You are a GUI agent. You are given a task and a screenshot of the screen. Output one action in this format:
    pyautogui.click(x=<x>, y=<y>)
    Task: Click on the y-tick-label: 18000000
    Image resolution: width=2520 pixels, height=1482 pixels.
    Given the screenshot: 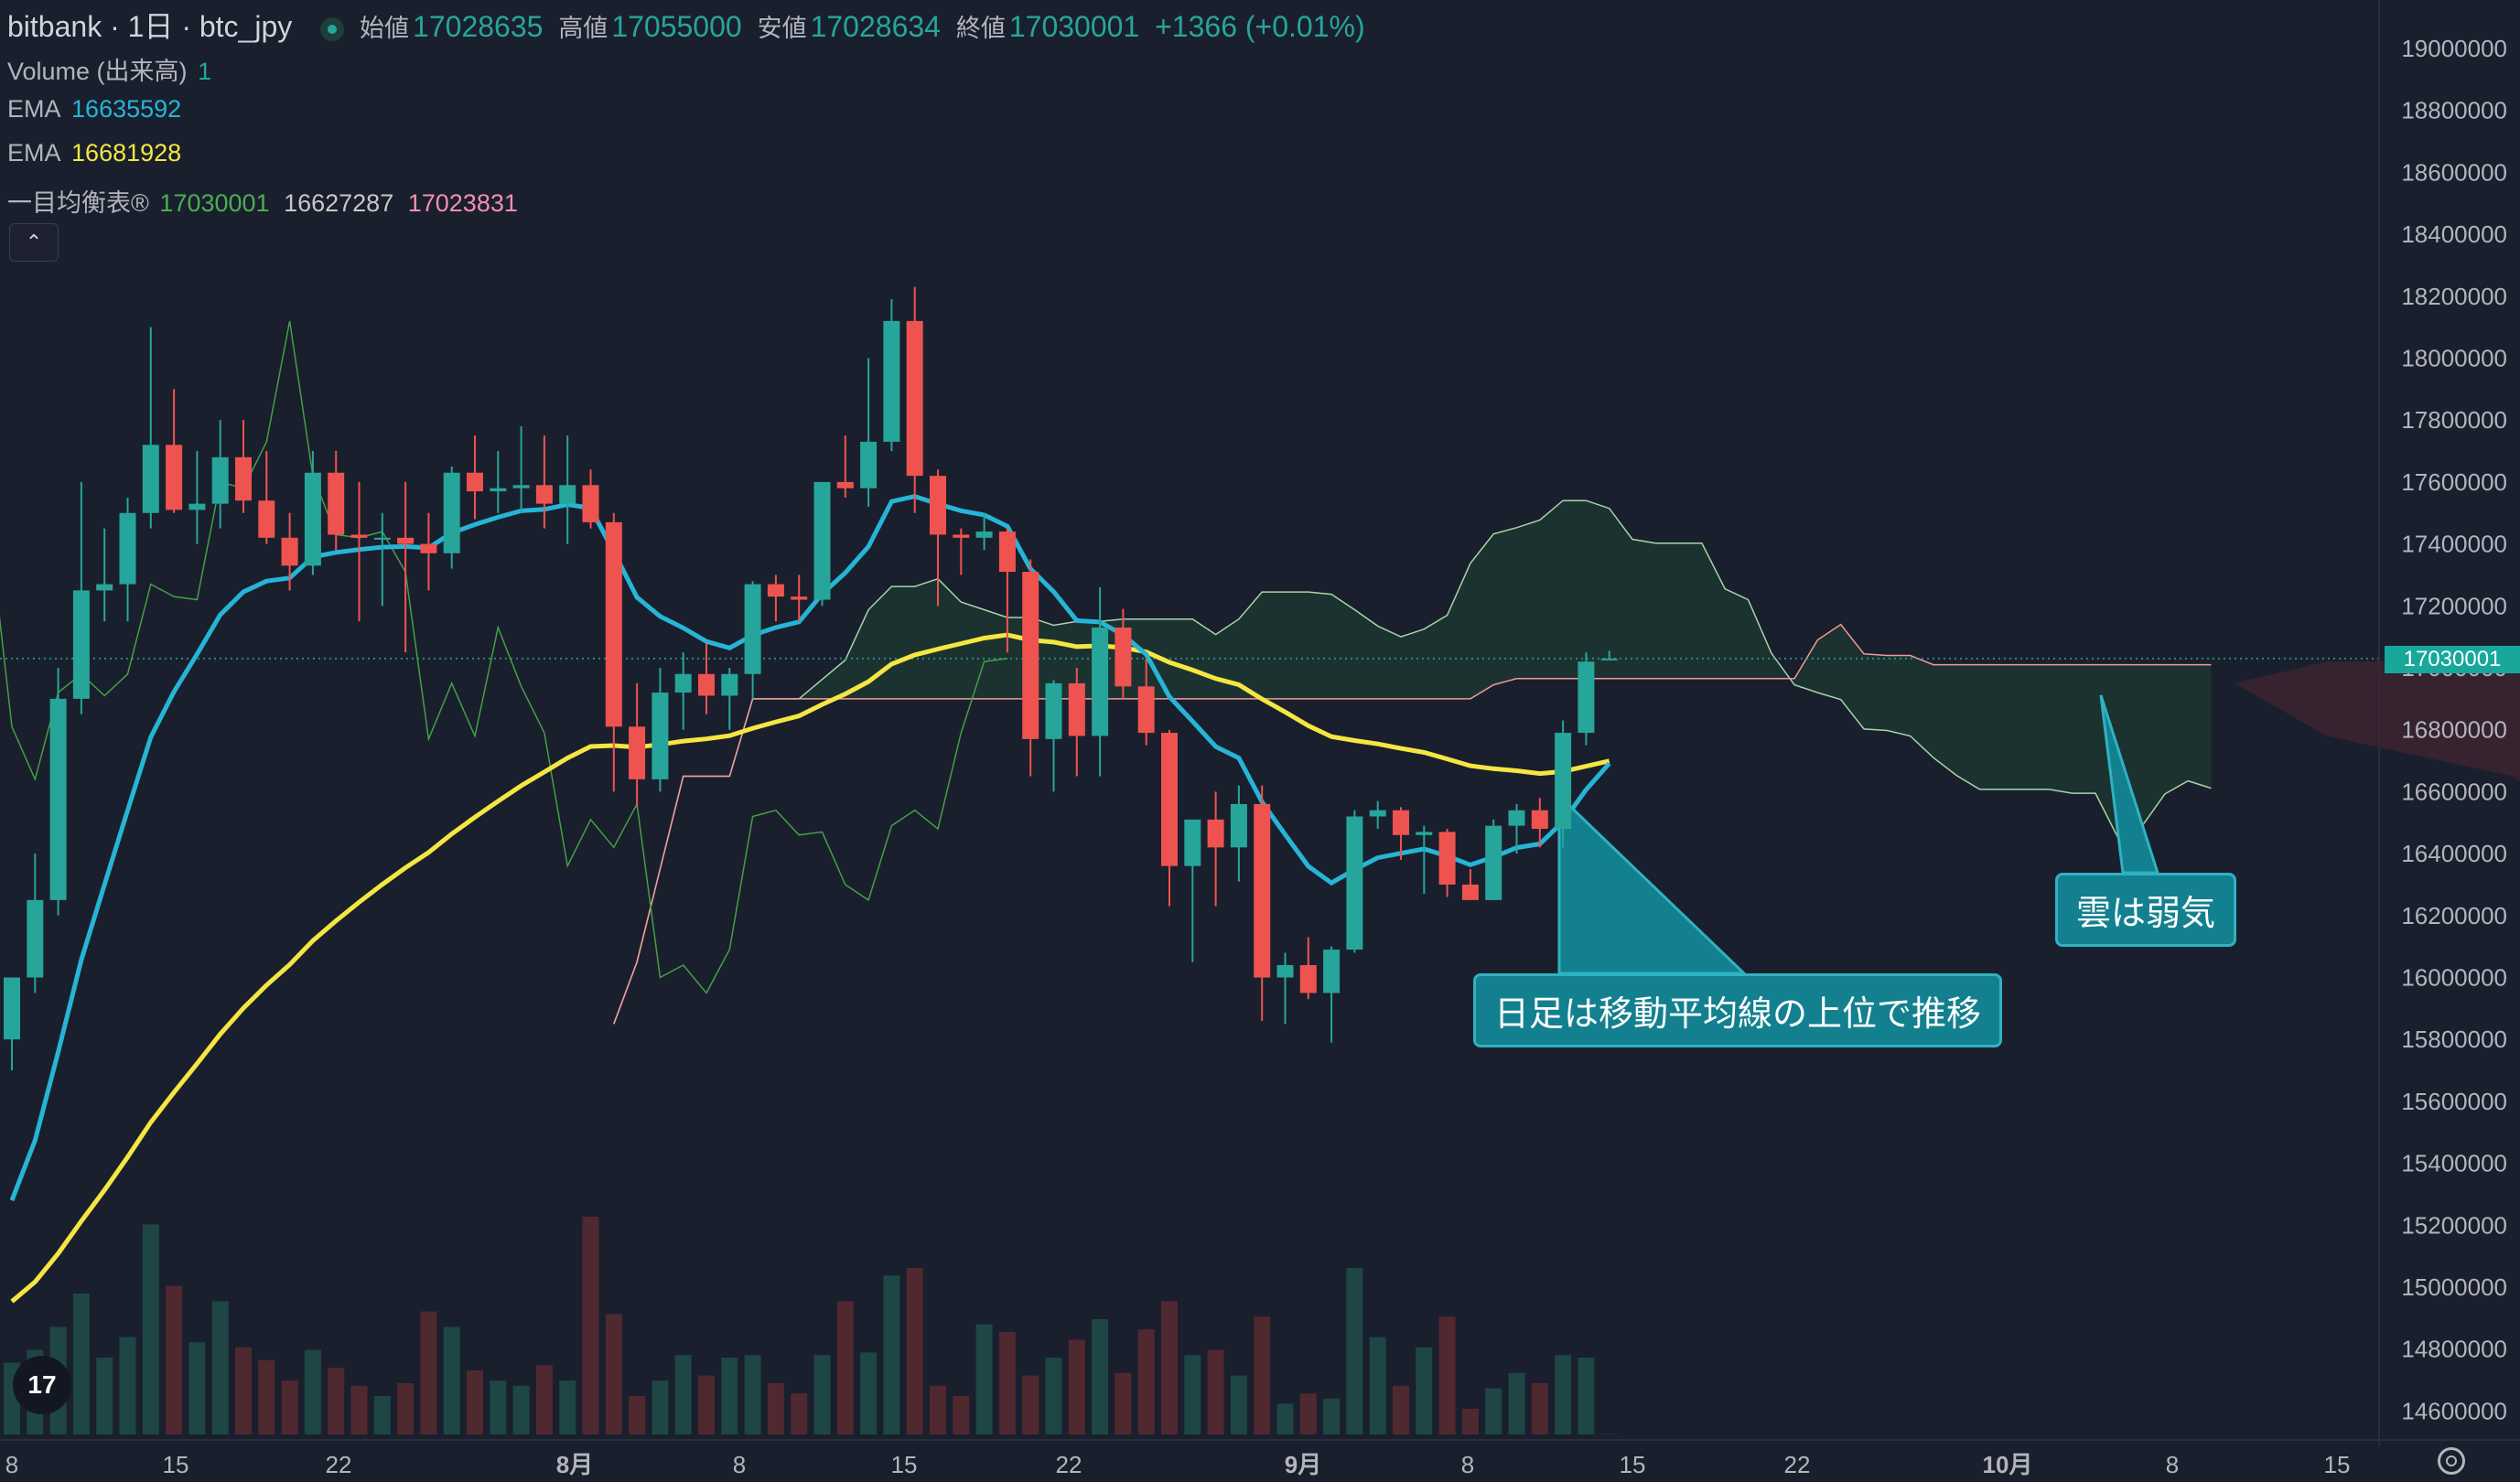 What is the action you would take?
    pyautogui.click(x=2454, y=359)
    